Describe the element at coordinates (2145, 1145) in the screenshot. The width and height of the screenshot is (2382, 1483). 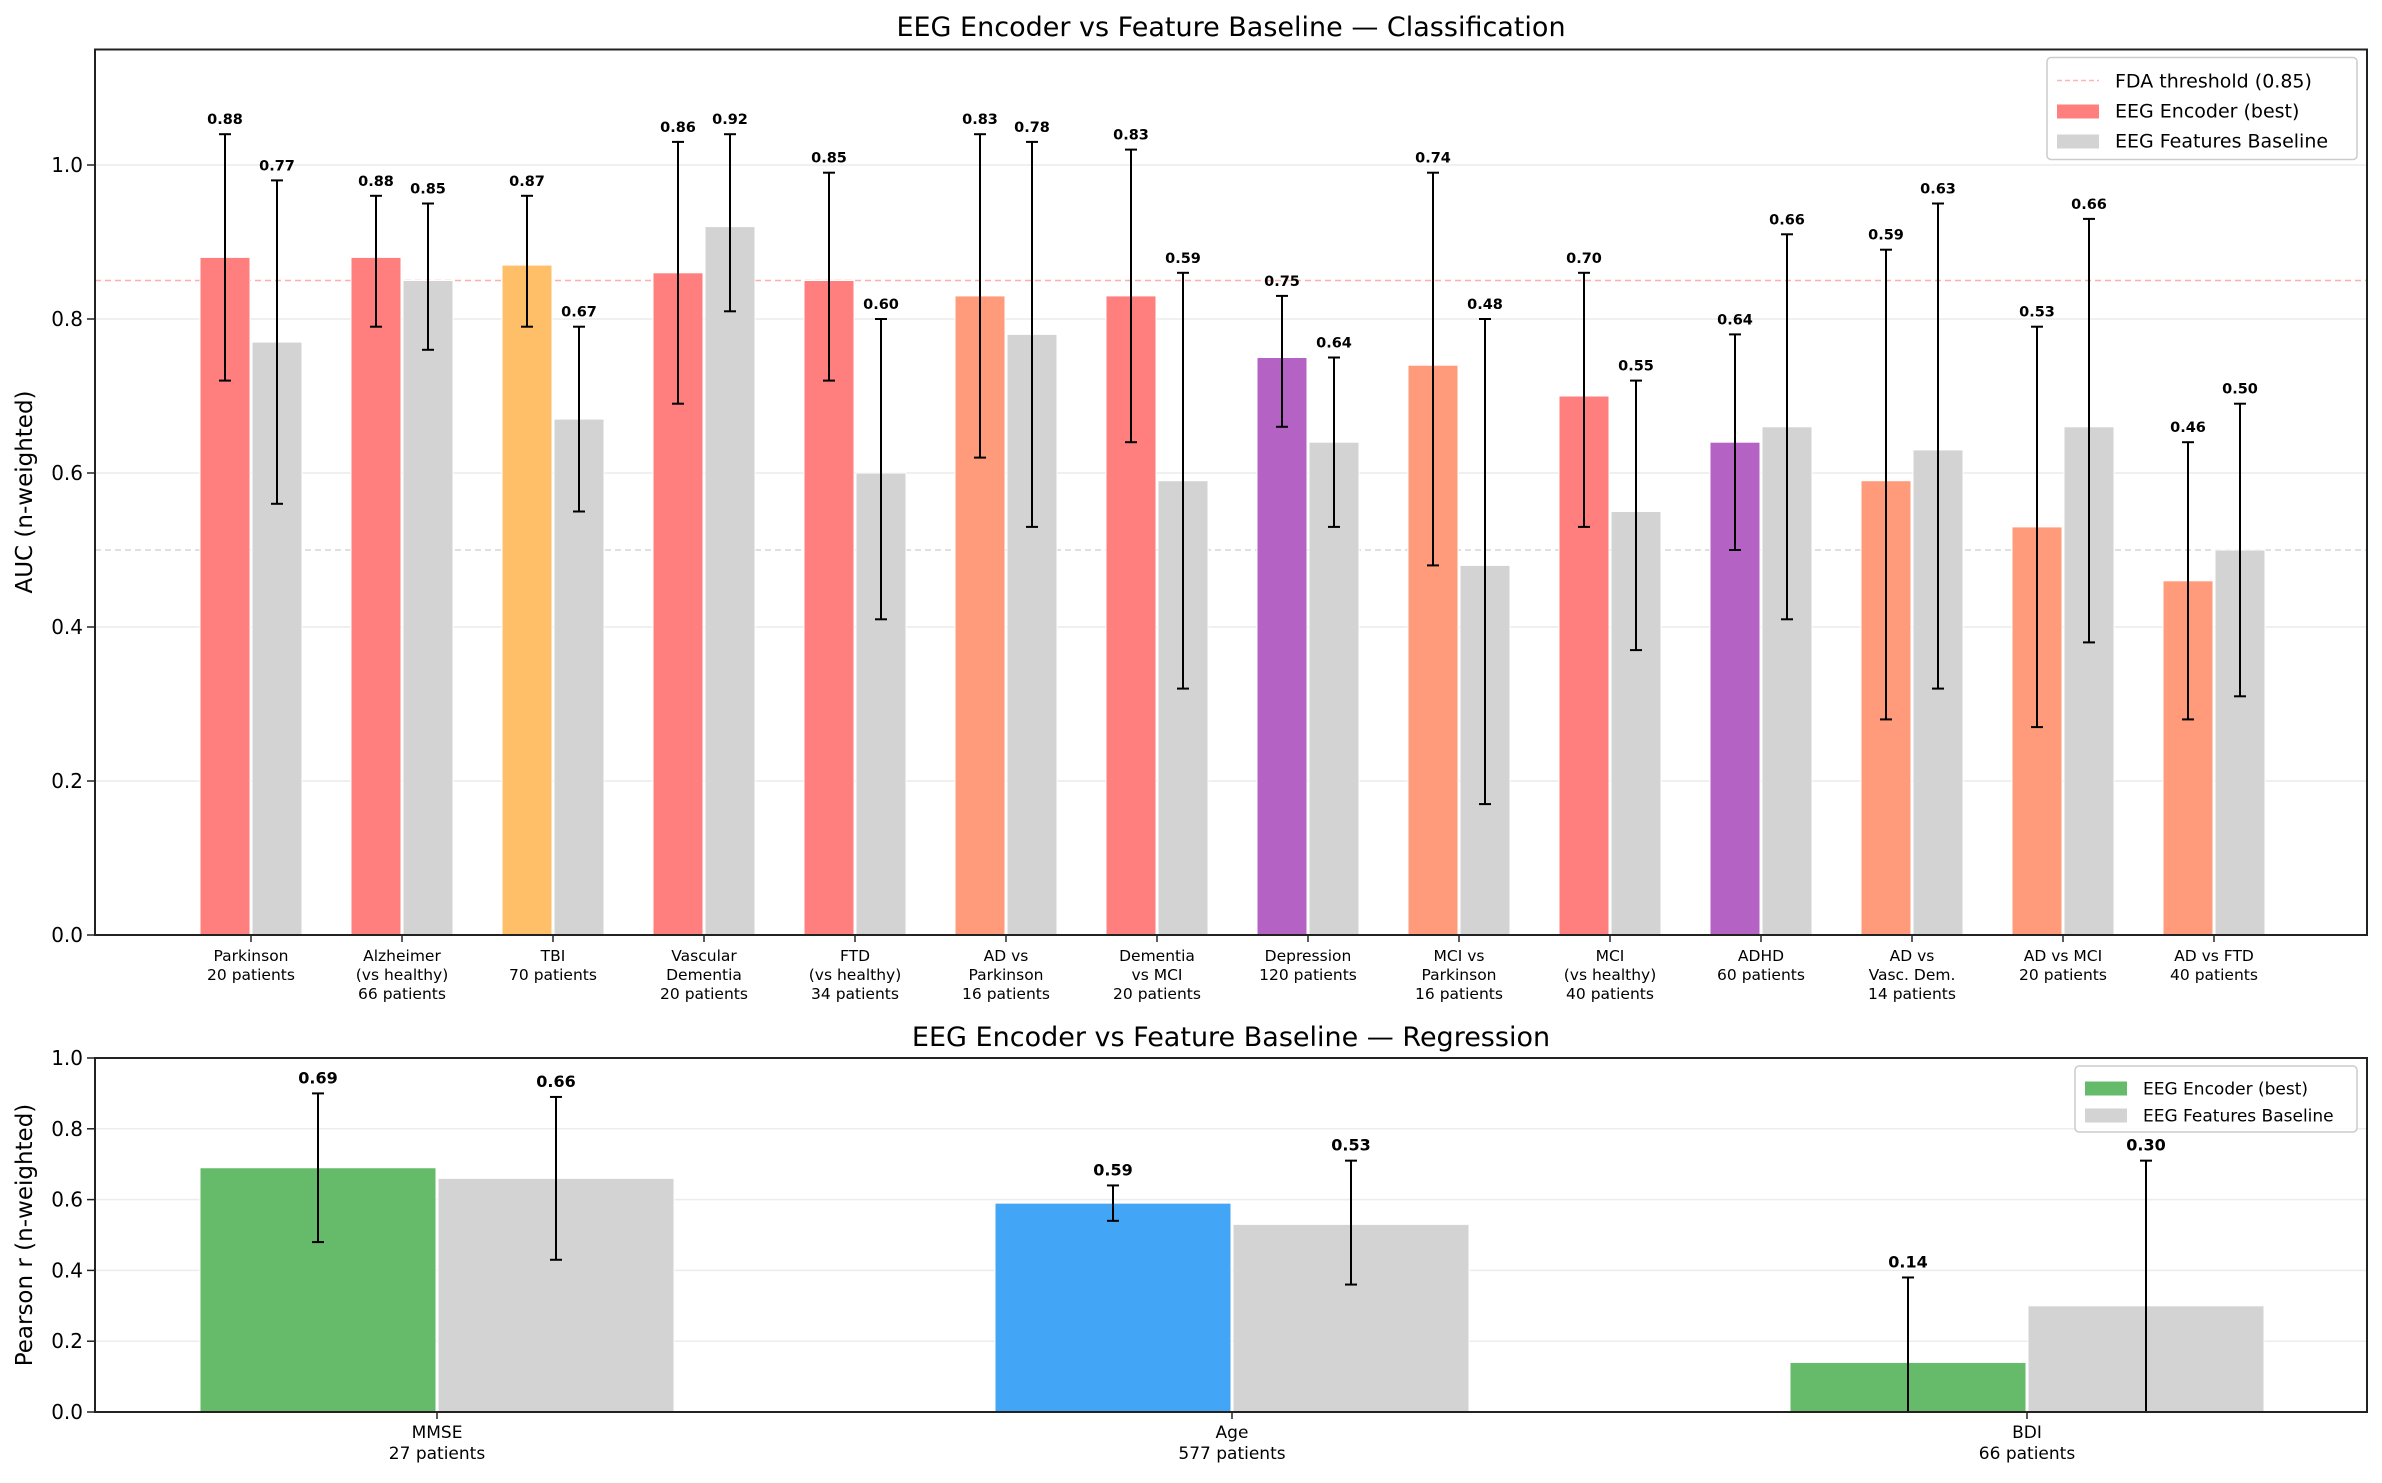
I see `value-label: 0.30` at that location.